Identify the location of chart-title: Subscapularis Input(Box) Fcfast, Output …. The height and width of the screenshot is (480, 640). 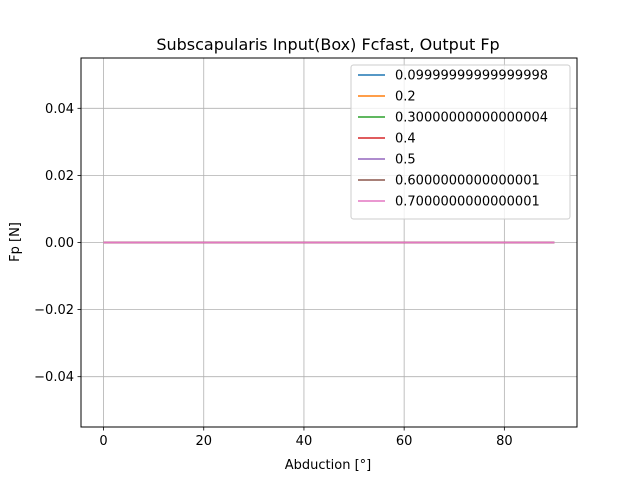
(327, 44).